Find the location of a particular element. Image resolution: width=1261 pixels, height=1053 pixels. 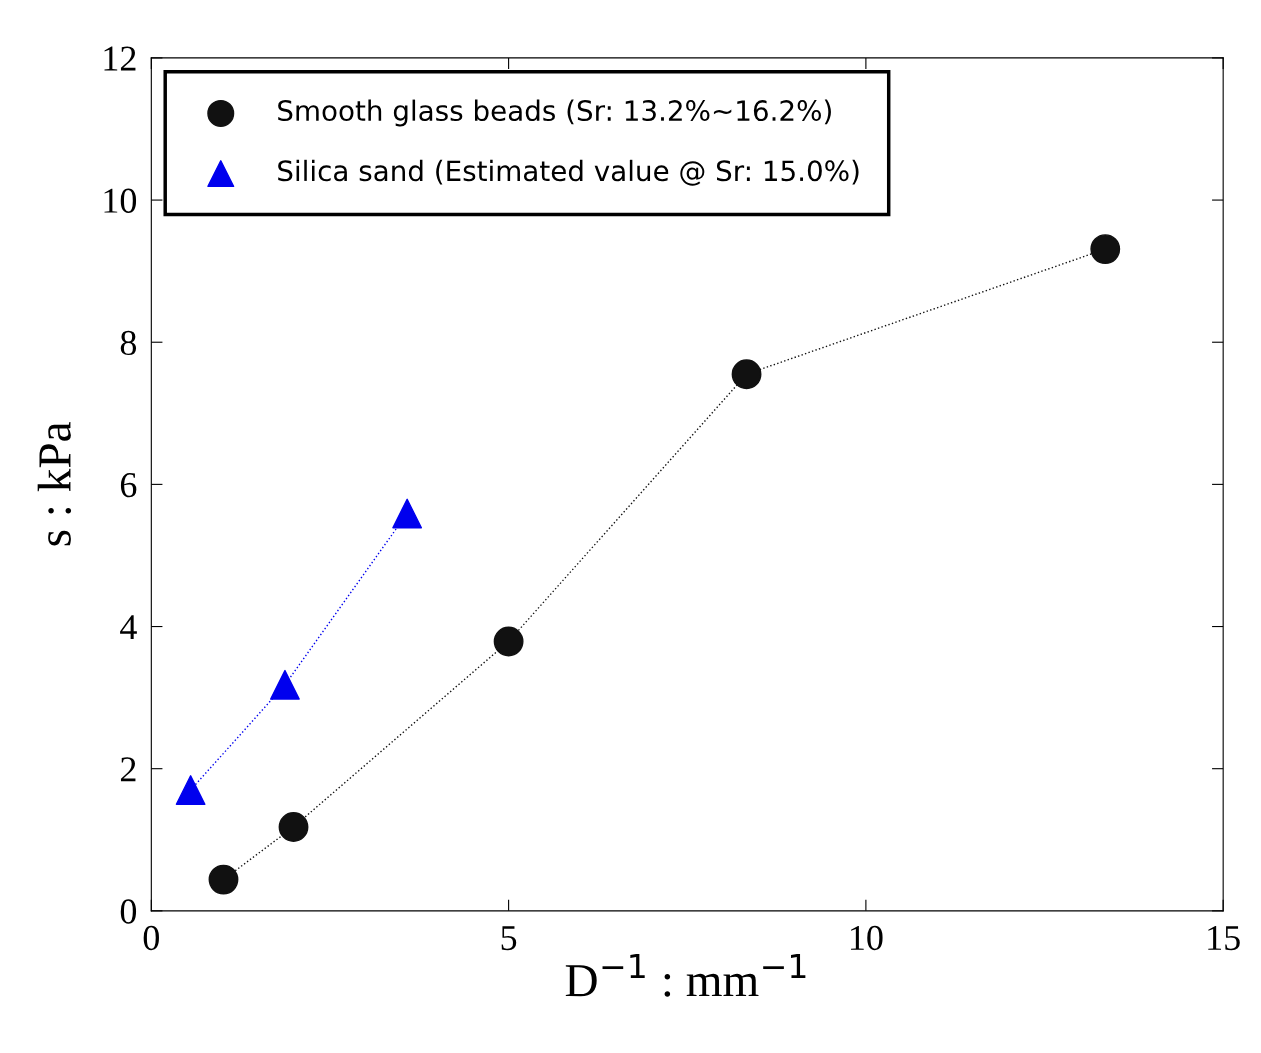

y-tick-label: 10 is located at coordinates (120, 200).